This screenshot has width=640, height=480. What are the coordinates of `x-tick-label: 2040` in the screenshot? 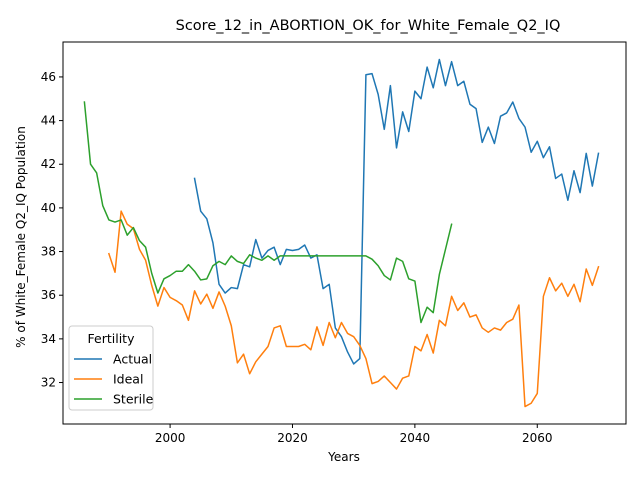 It's located at (415, 438).